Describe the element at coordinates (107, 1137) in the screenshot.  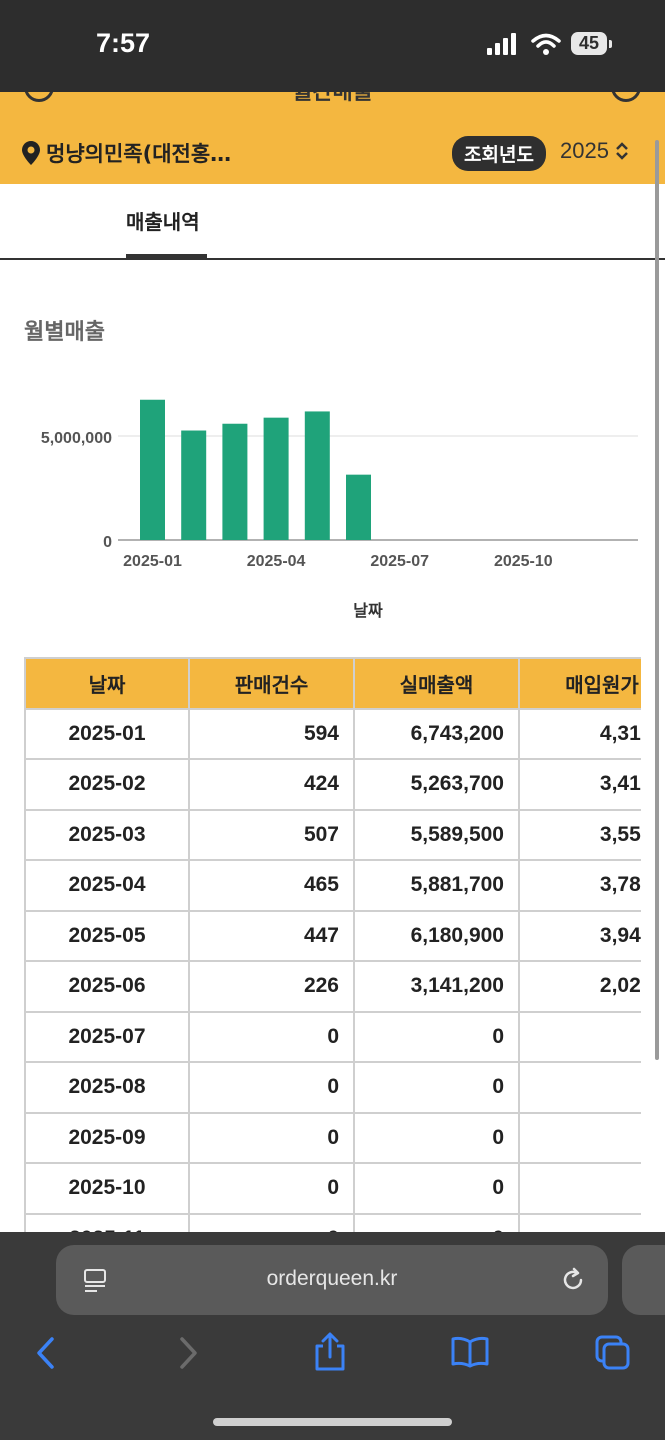
I see `cell-date: 2025-09` at that location.